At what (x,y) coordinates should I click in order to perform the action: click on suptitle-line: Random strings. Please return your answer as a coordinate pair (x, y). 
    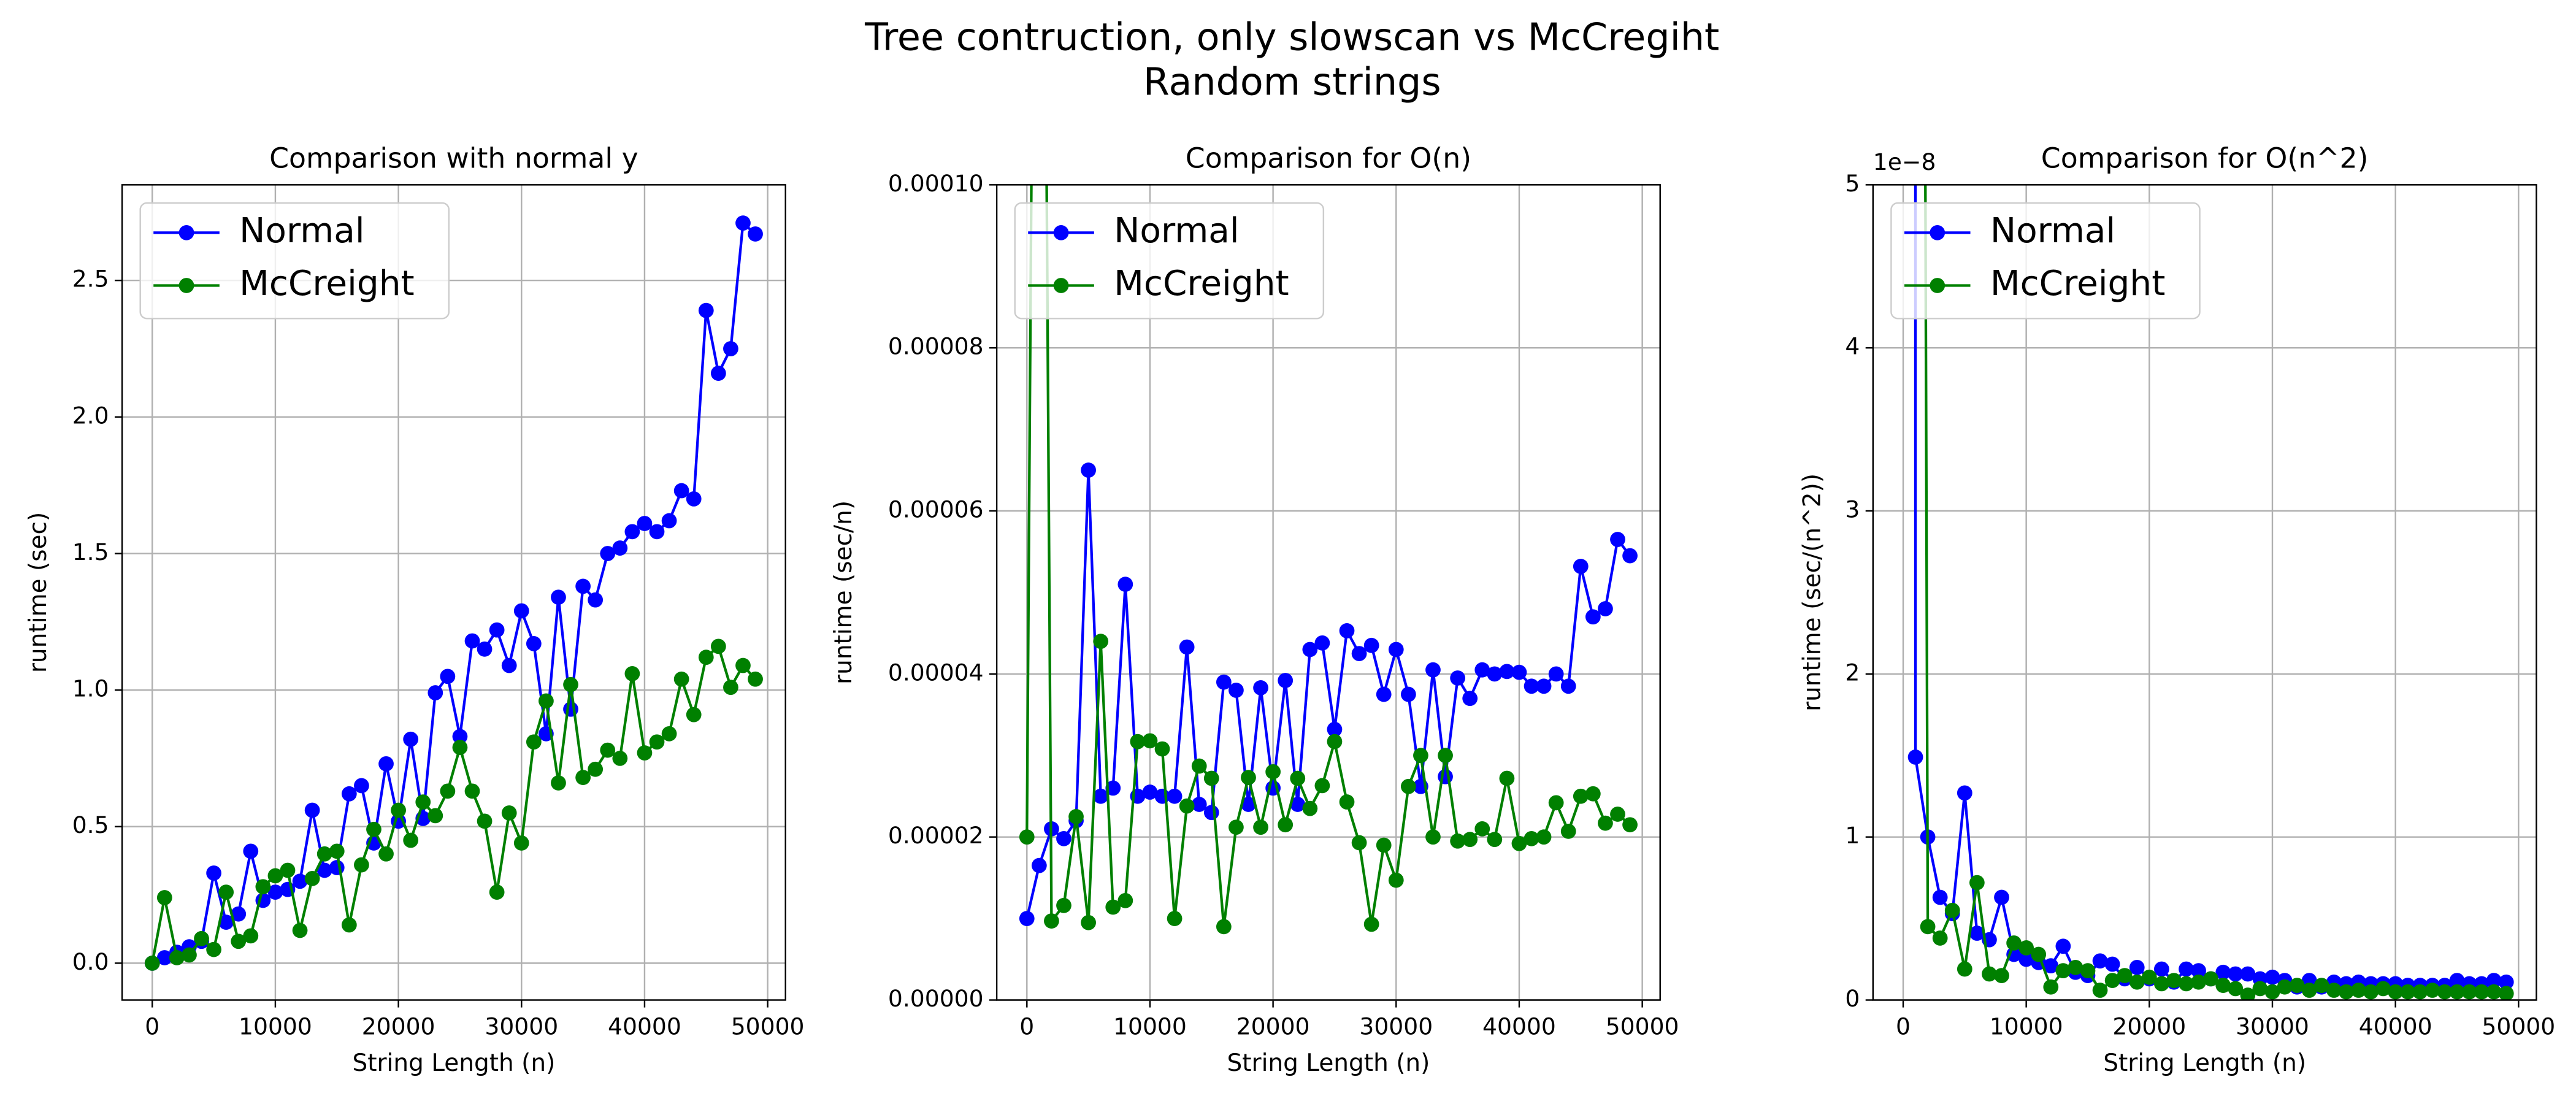
    Looking at the image, I should click on (1292, 81).